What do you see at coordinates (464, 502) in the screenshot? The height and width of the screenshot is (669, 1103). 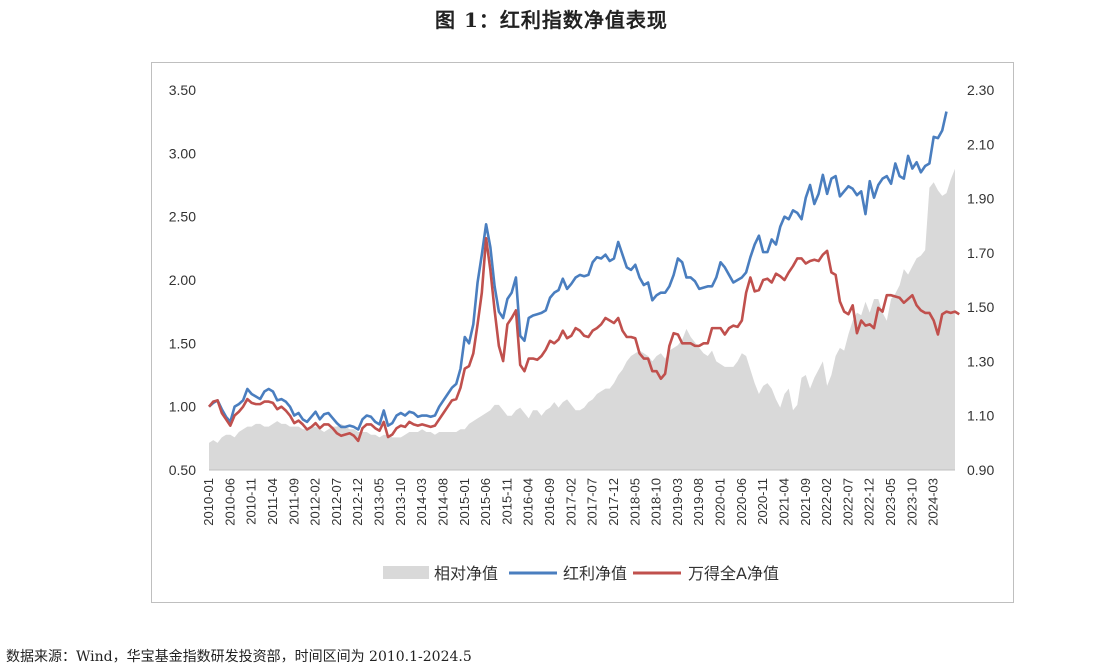 I see `x-tick-label: 2015-01` at bounding box center [464, 502].